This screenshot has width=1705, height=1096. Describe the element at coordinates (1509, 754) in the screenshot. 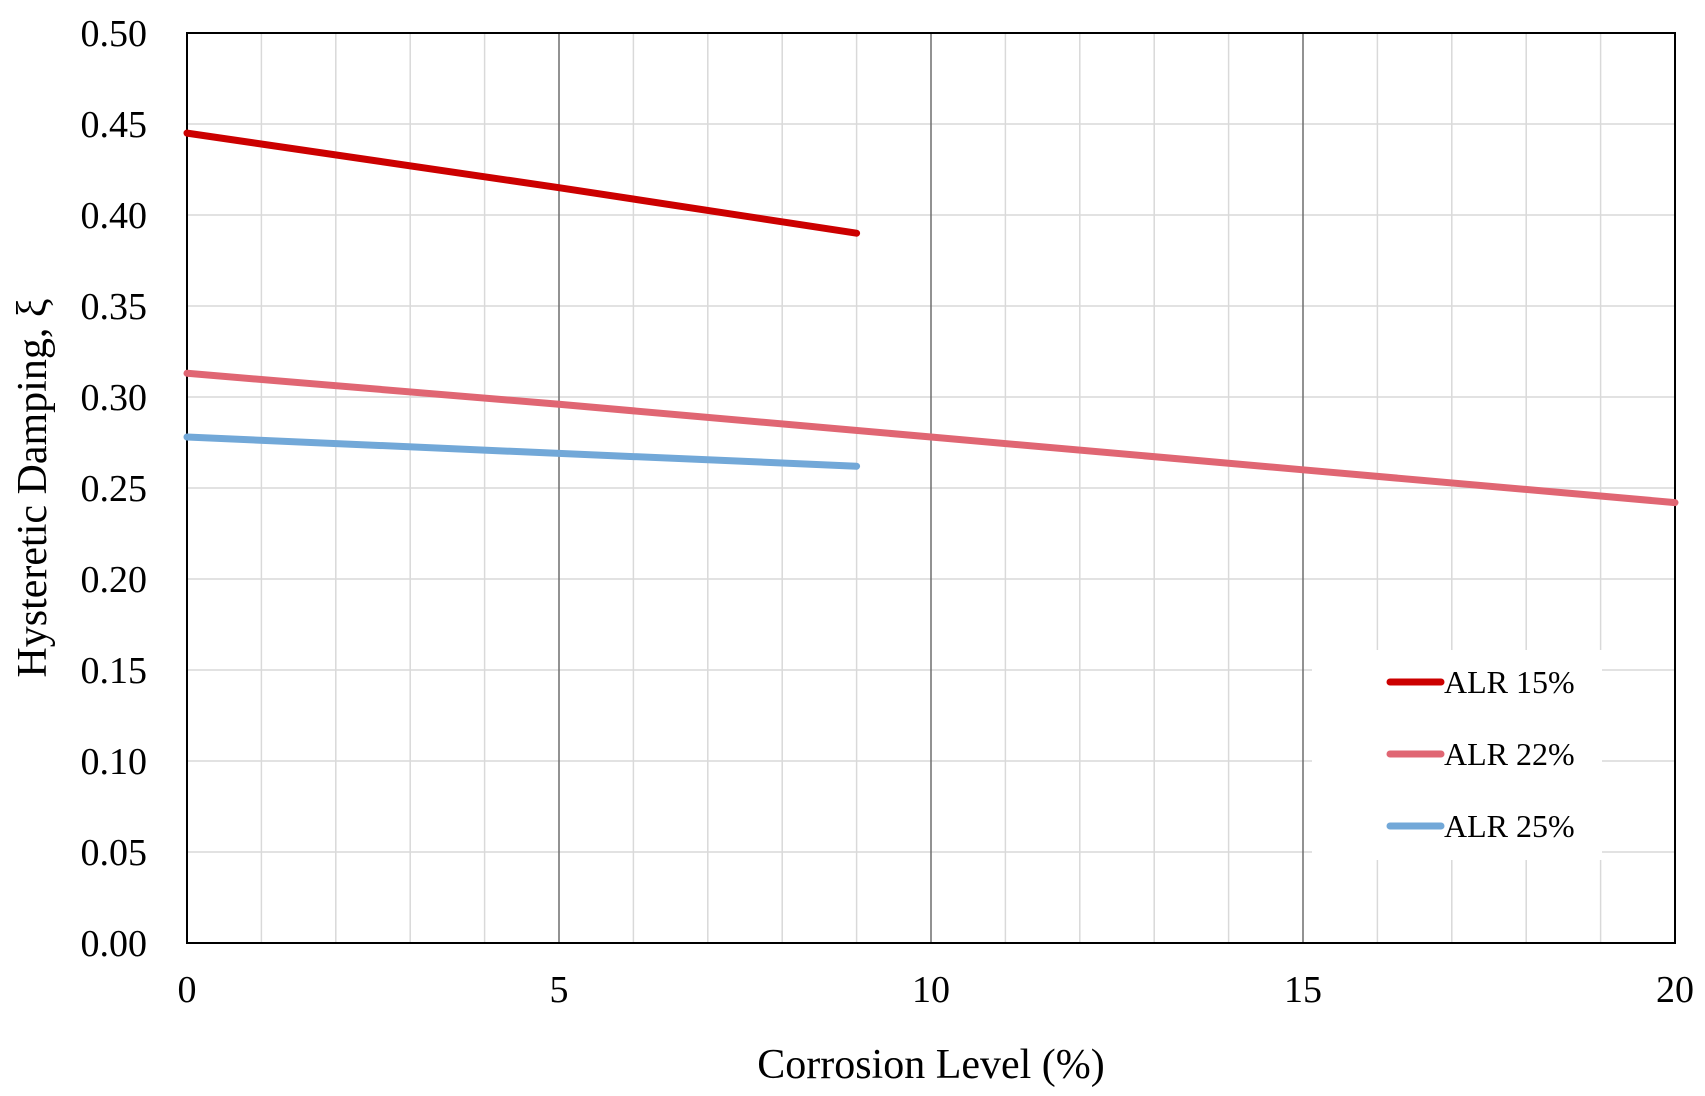

I see `legend-label: ALR 22%` at that location.